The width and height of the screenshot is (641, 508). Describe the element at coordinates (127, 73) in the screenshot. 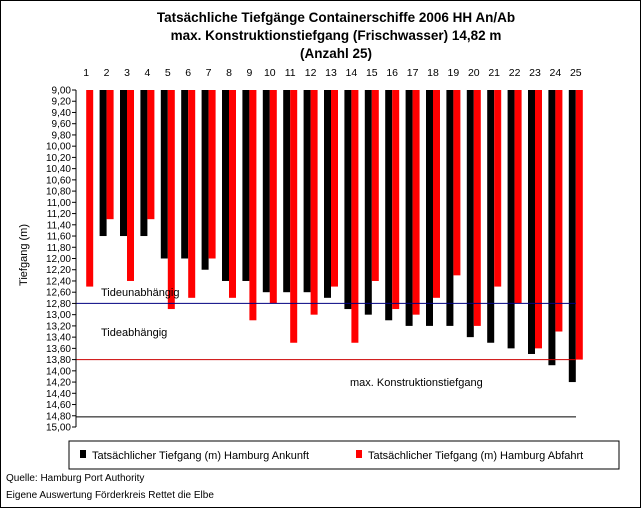

I see `category-label: 3` at that location.